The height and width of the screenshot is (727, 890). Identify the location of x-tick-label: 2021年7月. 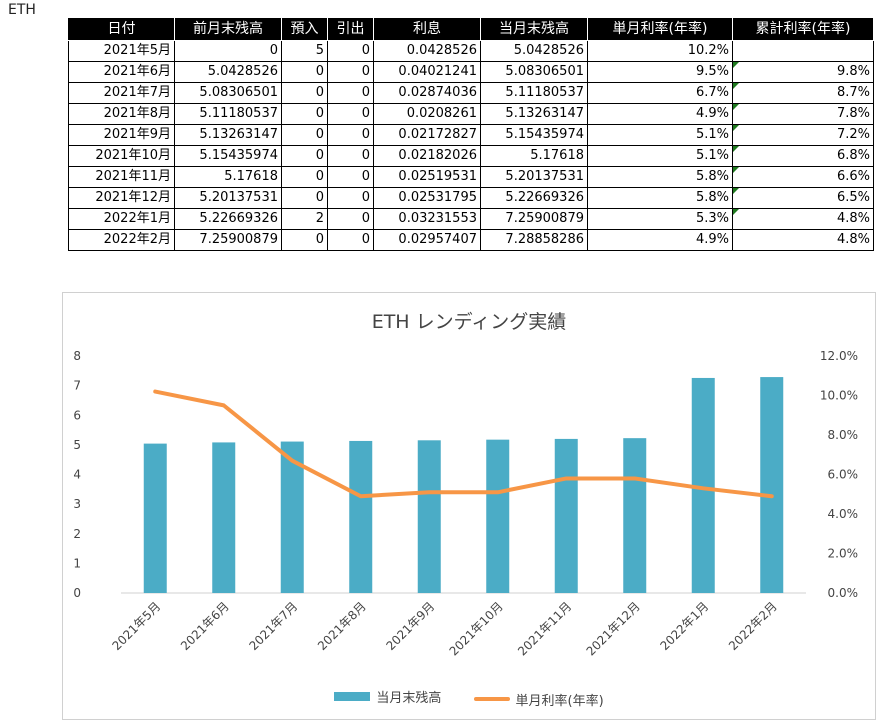
(273, 626).